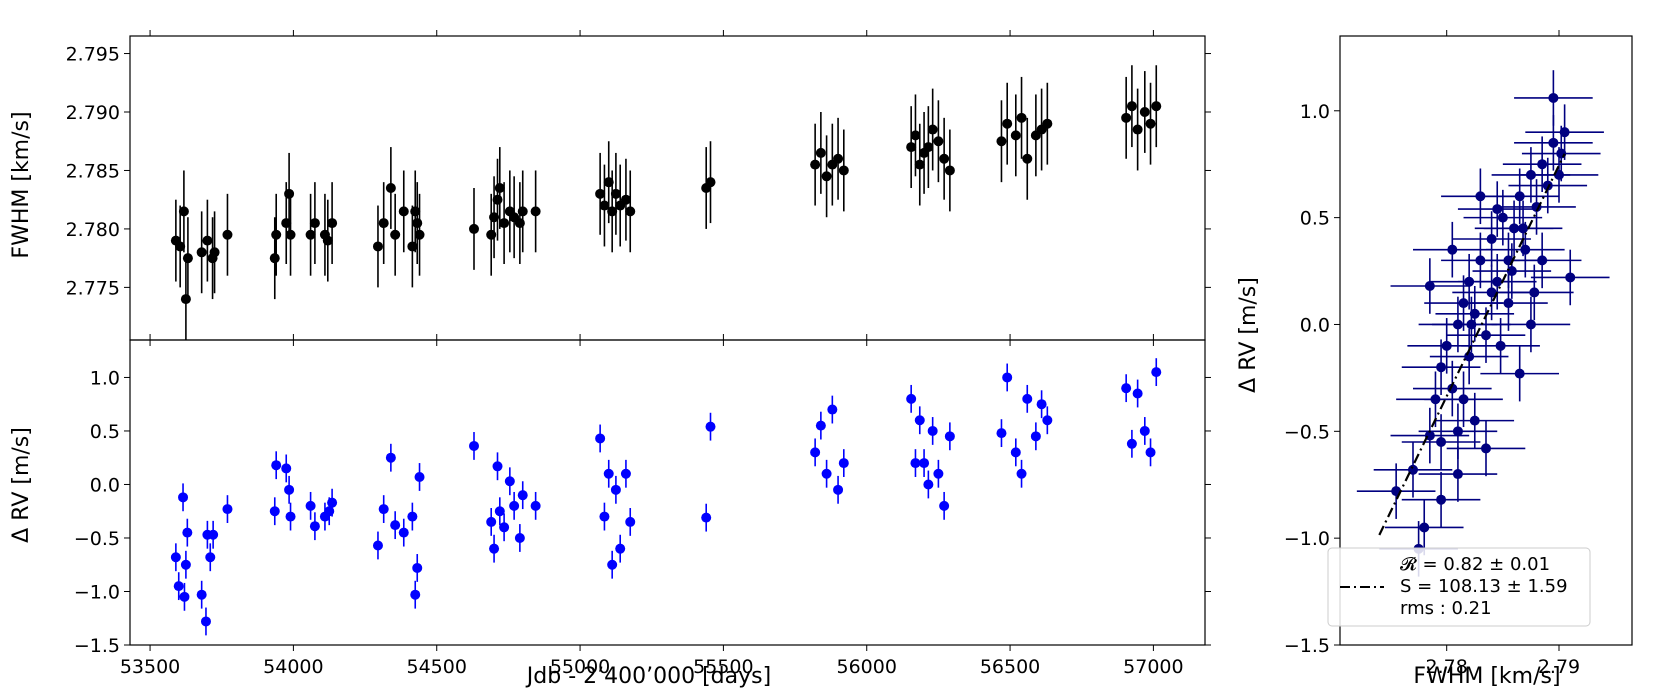 Image resolution: width=1680 pixels, height=700 pixels. Describe the element at coordinates (97, 539) in the screenshot. I see `bottom-y-tick-label: −0.5` at that location.